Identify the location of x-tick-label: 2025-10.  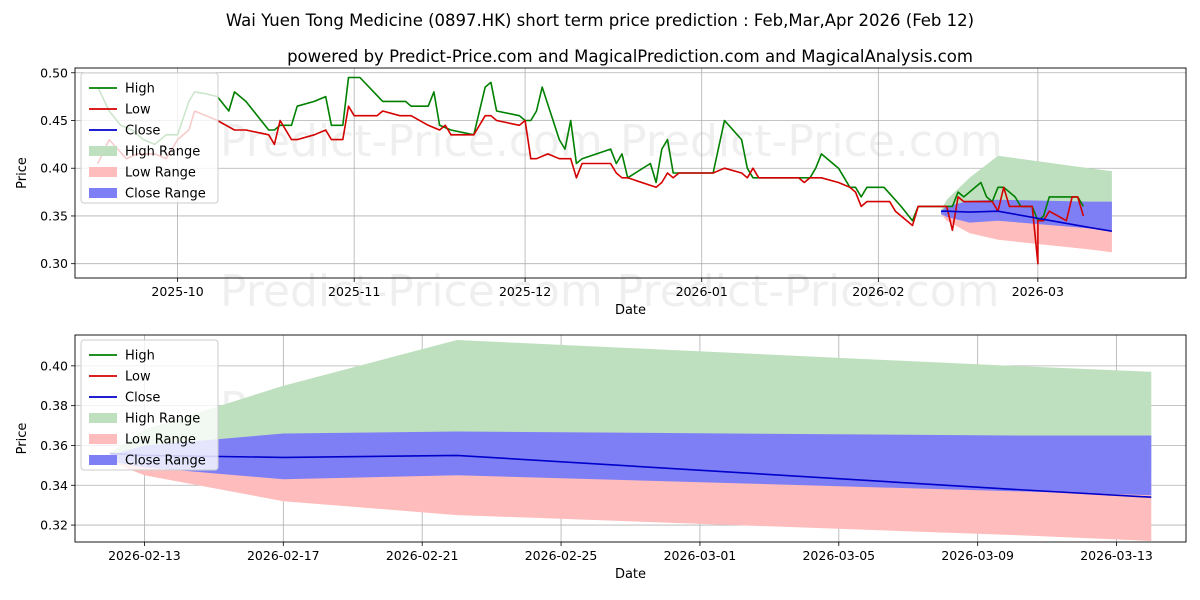
(177, 291).